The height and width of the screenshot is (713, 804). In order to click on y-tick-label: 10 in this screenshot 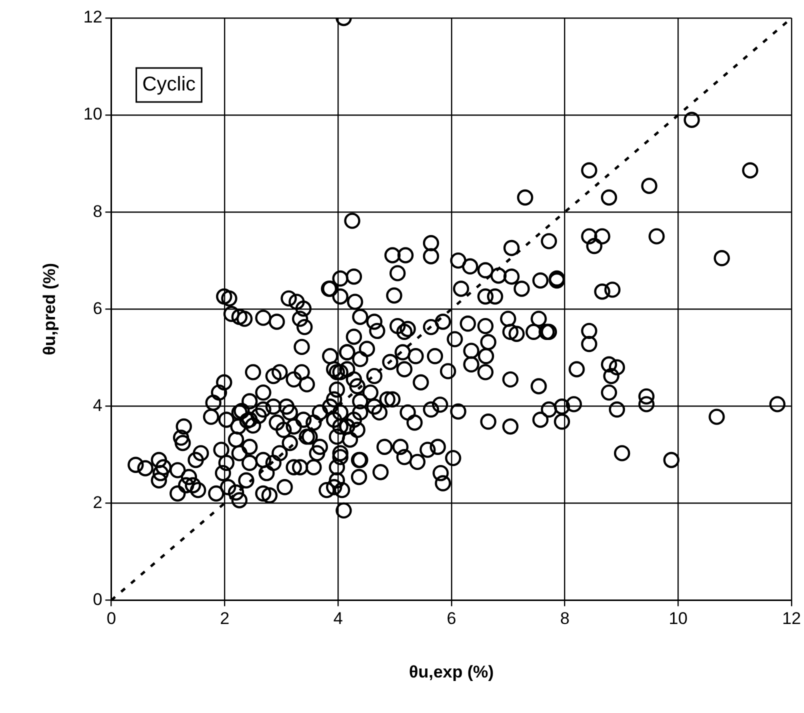, I will do `click(92, 114)`.